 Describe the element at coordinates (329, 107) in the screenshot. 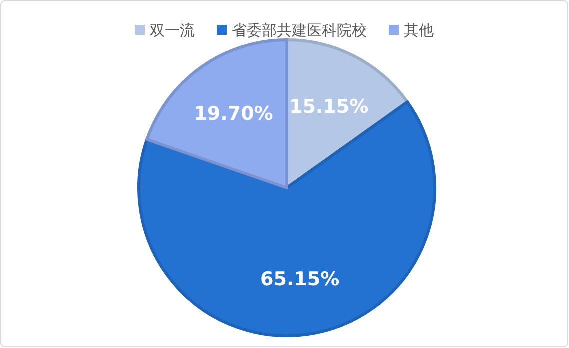

I see `data-label: 15.15%` at that location.